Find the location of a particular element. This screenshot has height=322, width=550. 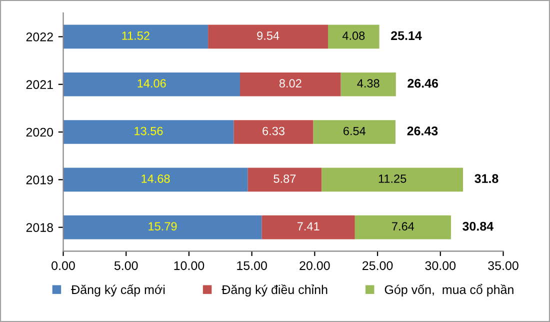

data-label: 7.64 is located at coordinates (403, 226).